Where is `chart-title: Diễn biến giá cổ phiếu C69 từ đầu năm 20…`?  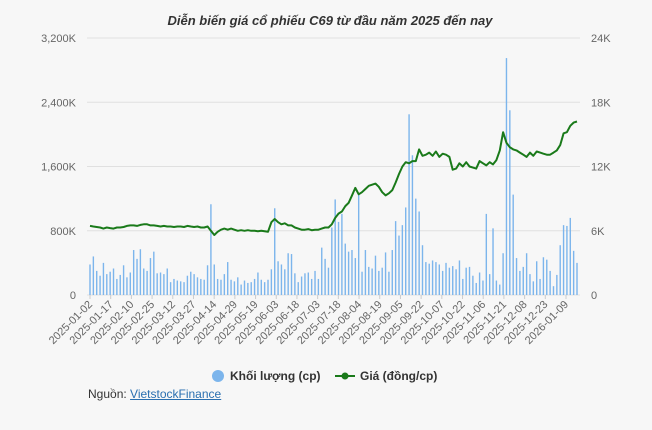
chart-title: Diễn biến giá cổ phiếu C69 từ đầu năm 20… is located at coordinates (331, 20).